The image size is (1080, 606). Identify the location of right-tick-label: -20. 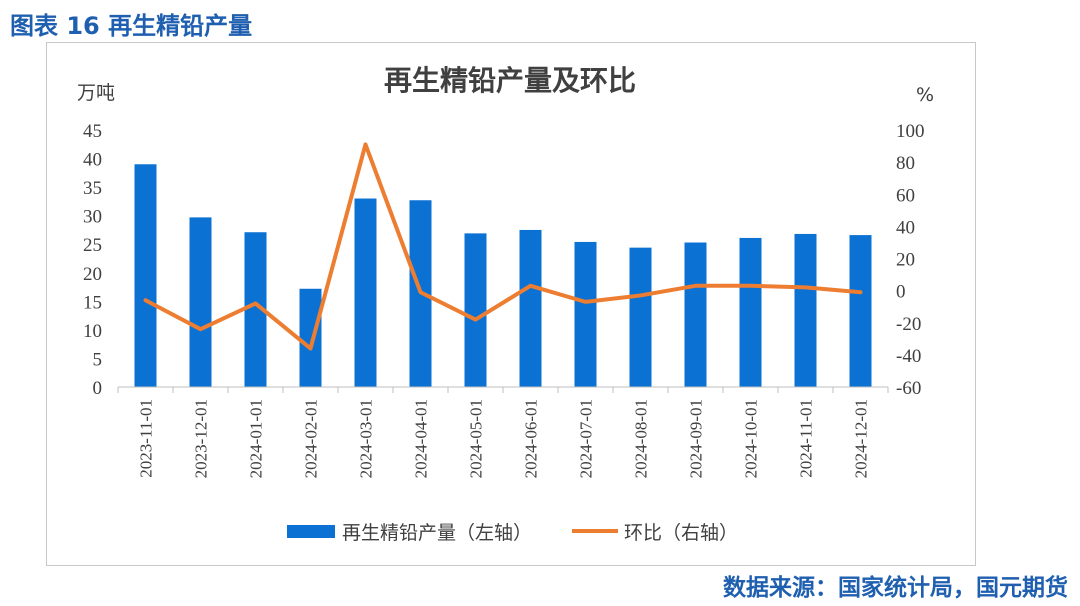
(908, 324).